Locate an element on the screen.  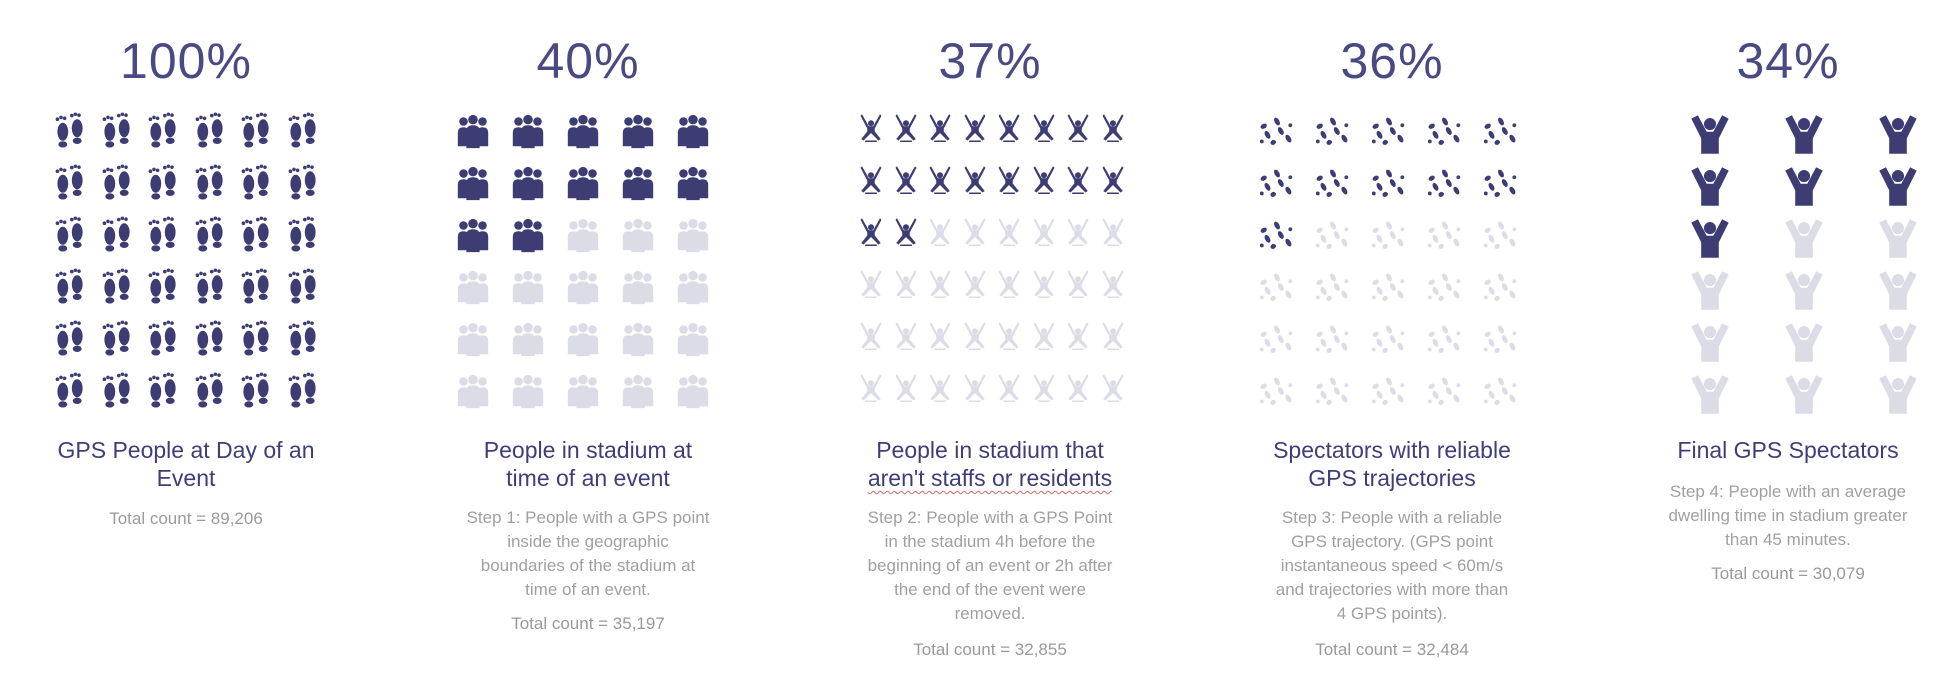
description-line: and trajectories with more than is located at coordinates (1392, 589).